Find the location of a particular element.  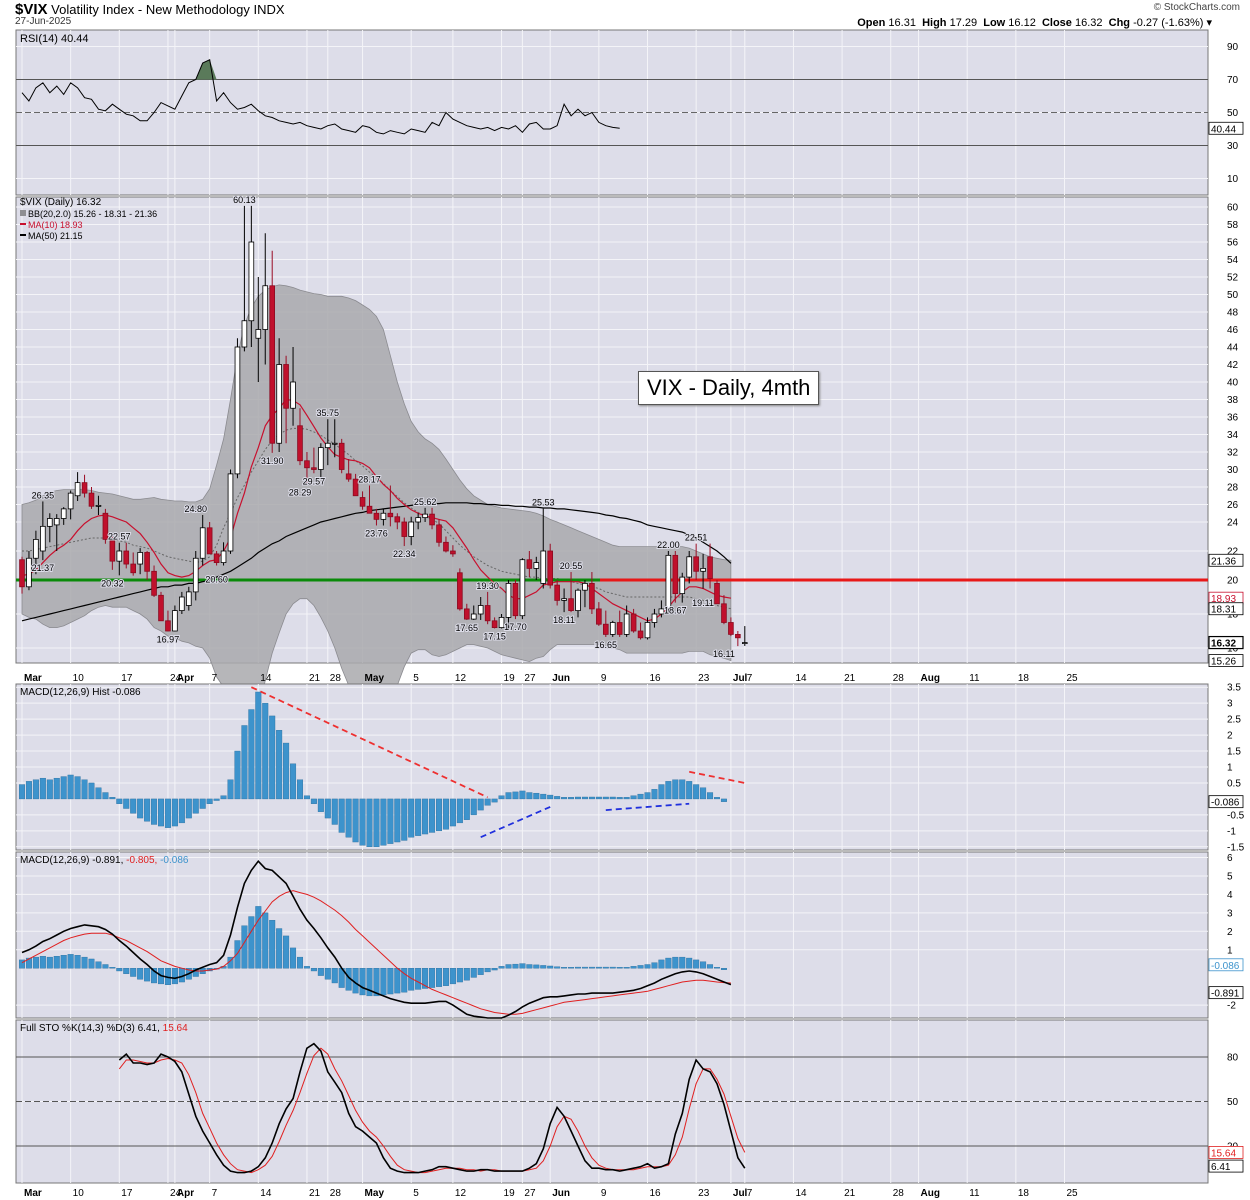

price-label: 31.90 is located at coordinates (272, 461).